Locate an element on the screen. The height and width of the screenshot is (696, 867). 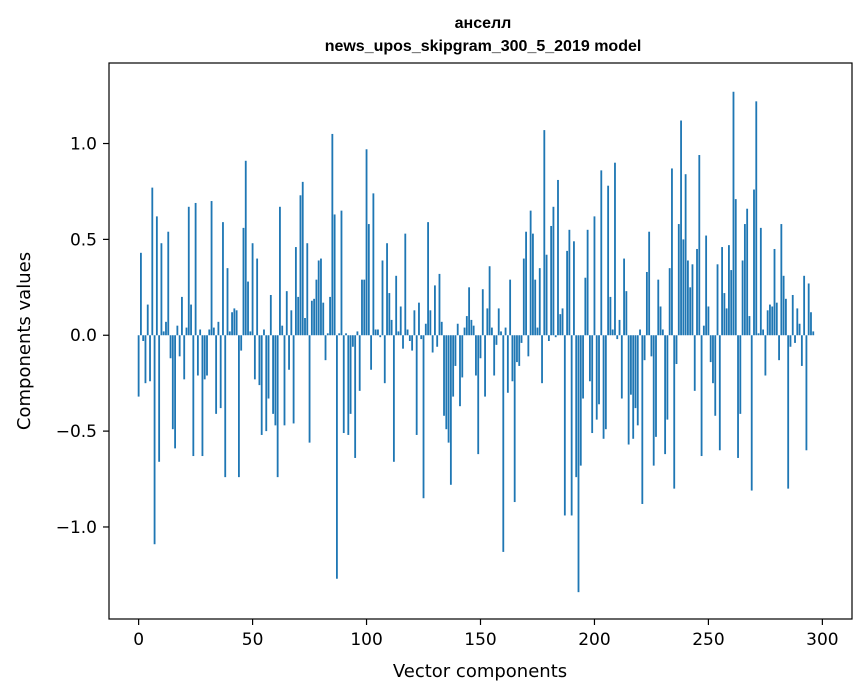
y-tick-label: 1.0 is located at coordinates (83, 145).